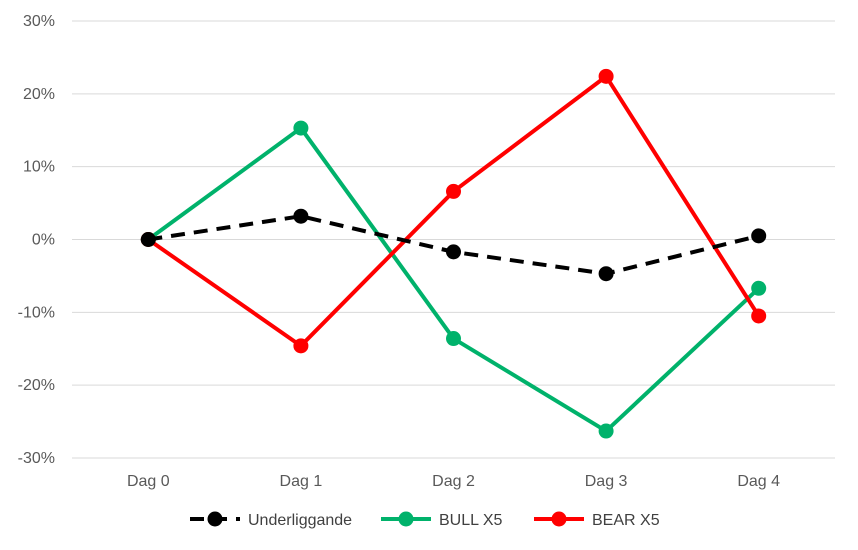 The height and width of the screenshot is (550, 858). What do you see at coordinates (39, 167) in the screenshot?
I see `y-tick-label: 10%` at bounding box center [39, 167].